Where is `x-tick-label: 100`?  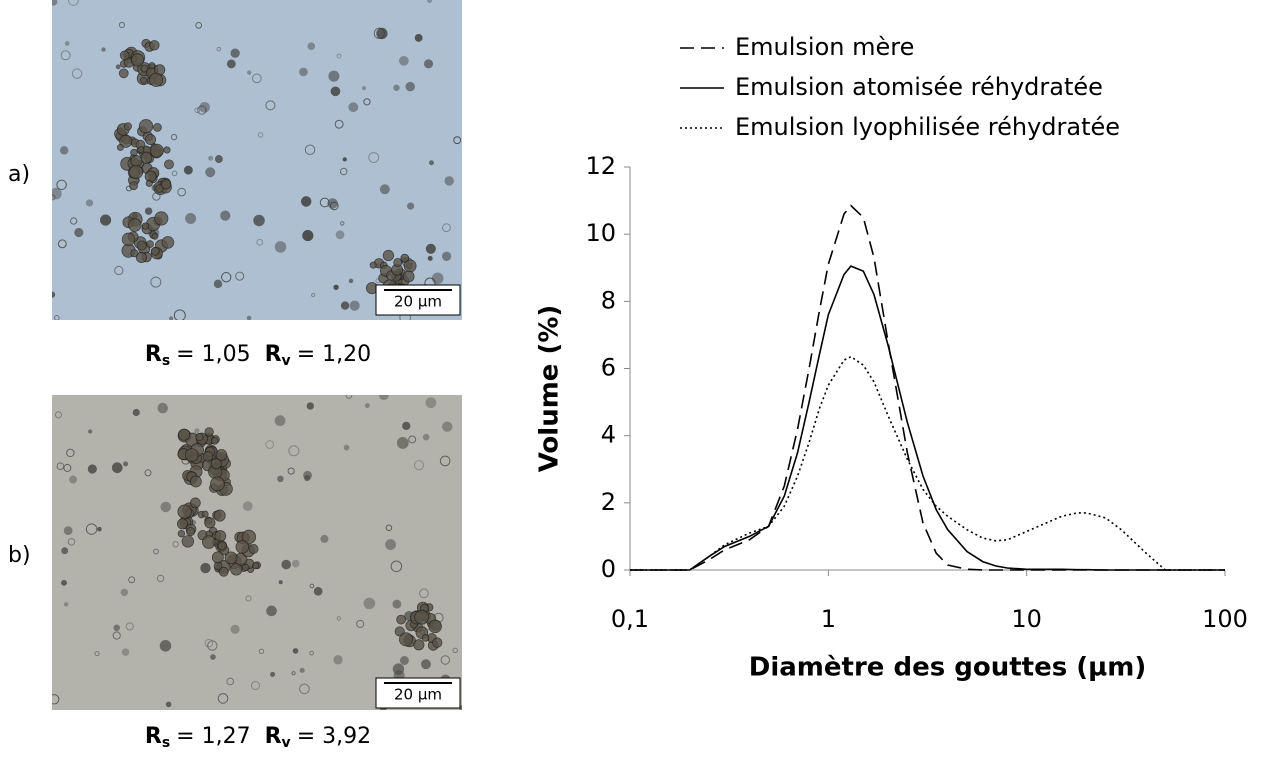
x-tick-label: 100 is located at coordinates (1225, 619).